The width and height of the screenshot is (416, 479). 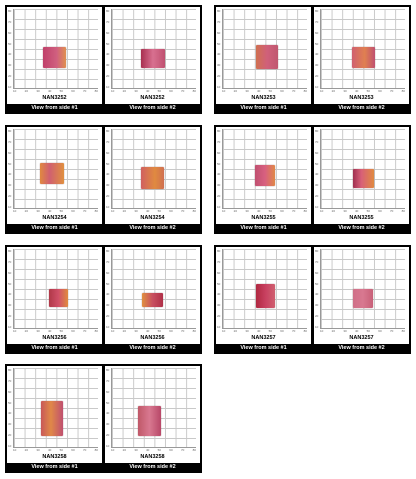 What do you see at coordinates (54, 98) in the screenshot?
I see `item-code: NAN3252` at bounding box center [54, 98].